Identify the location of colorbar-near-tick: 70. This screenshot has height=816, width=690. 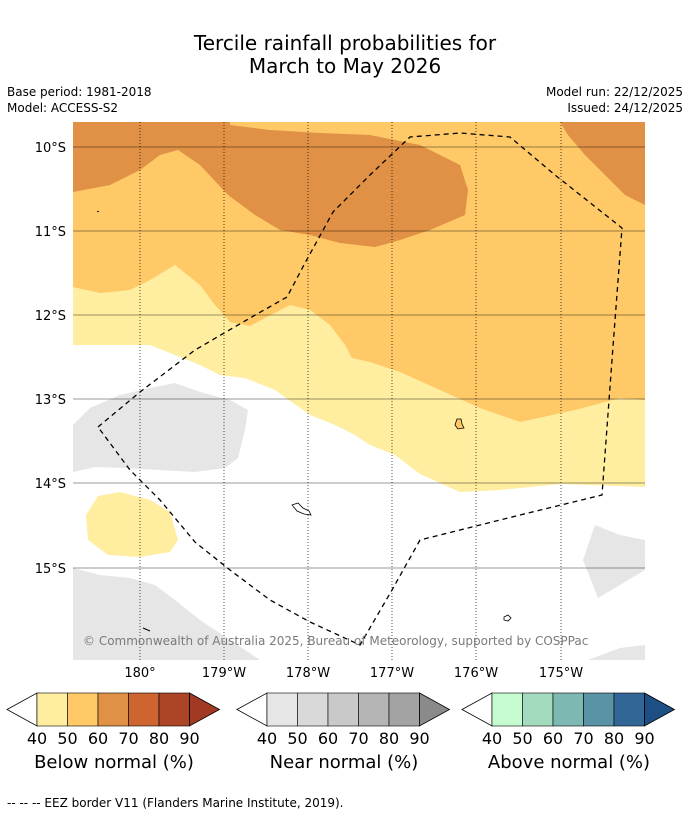
(358, 738).